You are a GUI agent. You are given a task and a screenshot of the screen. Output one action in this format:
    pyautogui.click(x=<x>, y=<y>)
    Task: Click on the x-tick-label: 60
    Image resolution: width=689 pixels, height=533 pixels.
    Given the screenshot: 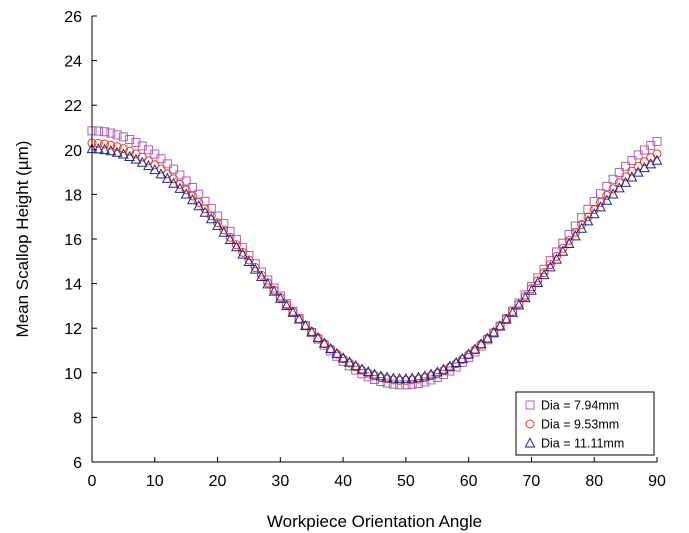 What is the action you would take?
    pyautogui.click(x=469, y=481)
    